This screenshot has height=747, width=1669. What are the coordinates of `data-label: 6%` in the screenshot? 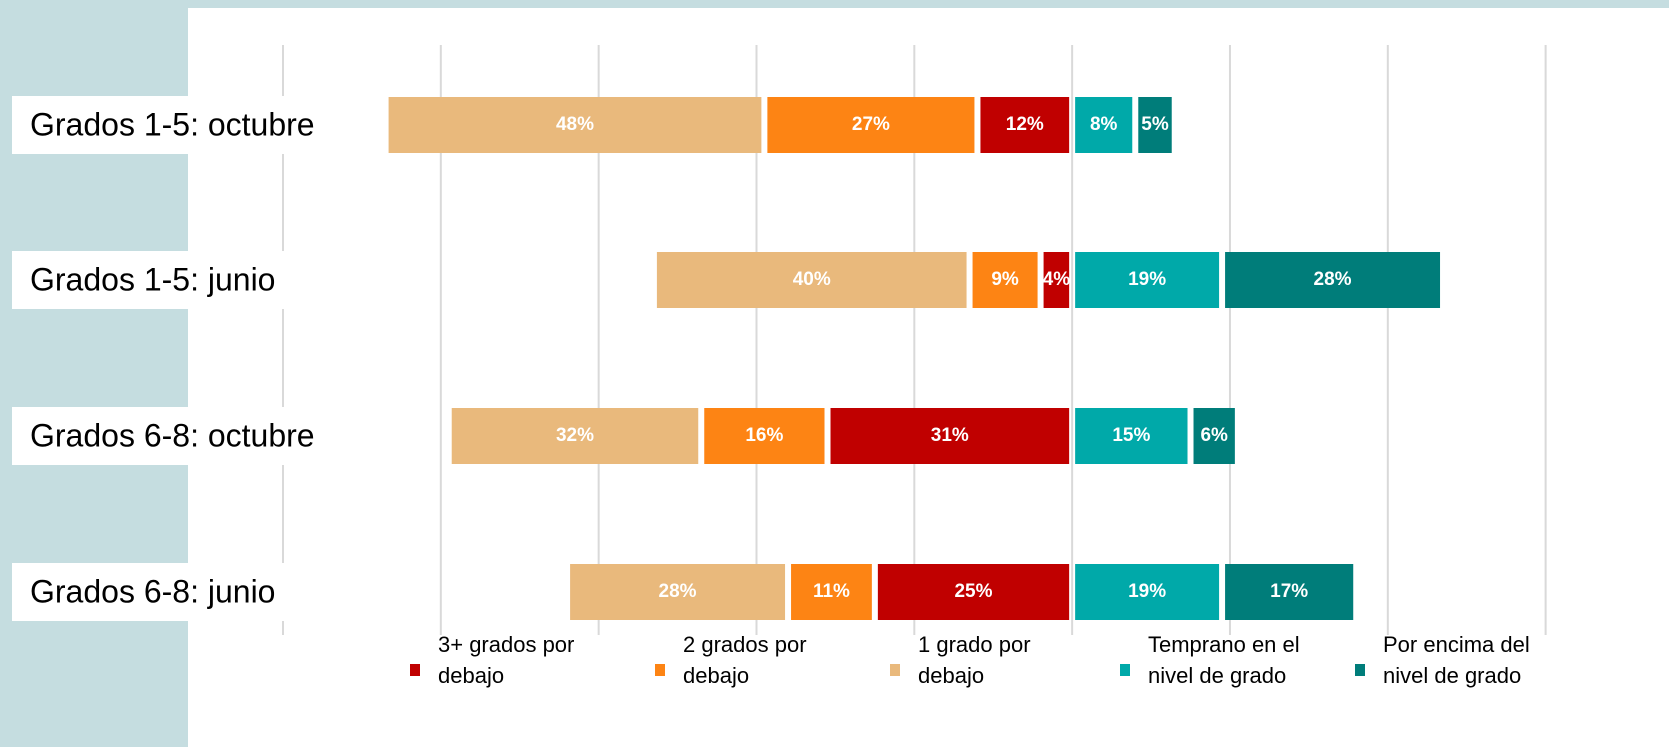 It's located at (1214, 435).